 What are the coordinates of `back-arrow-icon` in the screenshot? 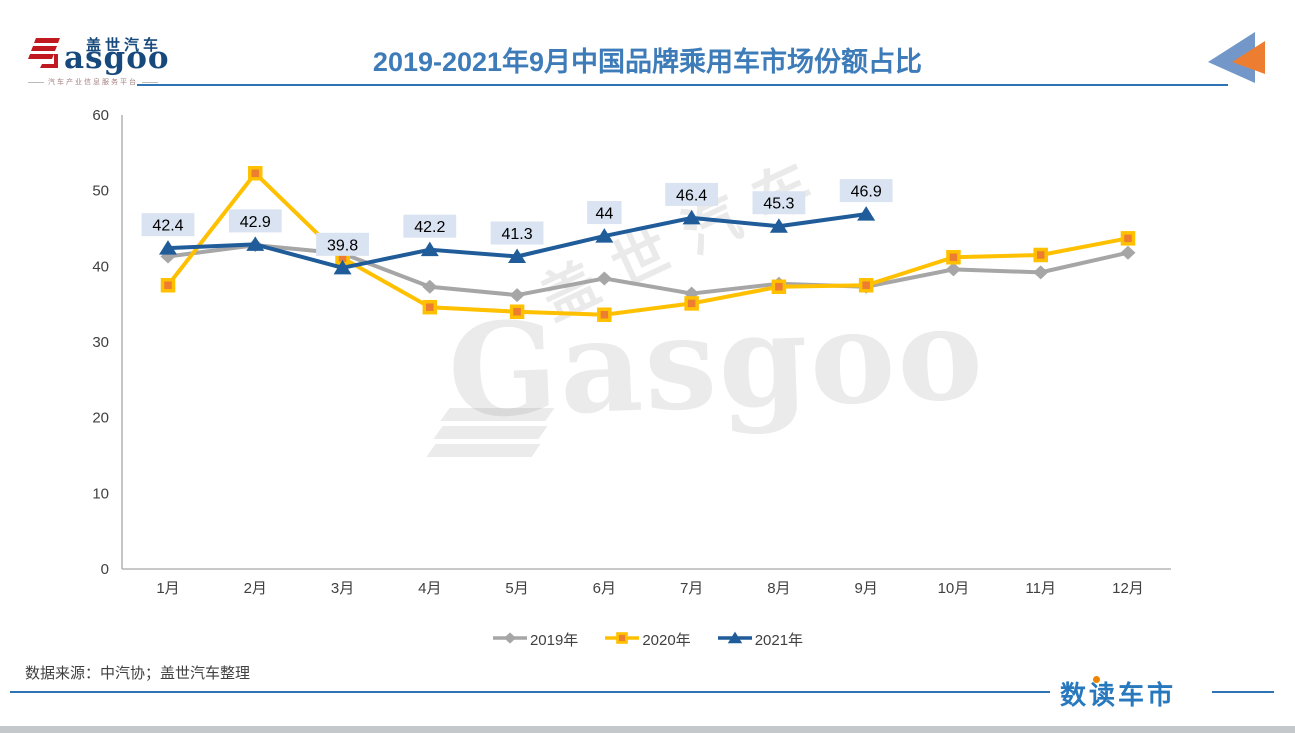 It's located at (1238, 59).